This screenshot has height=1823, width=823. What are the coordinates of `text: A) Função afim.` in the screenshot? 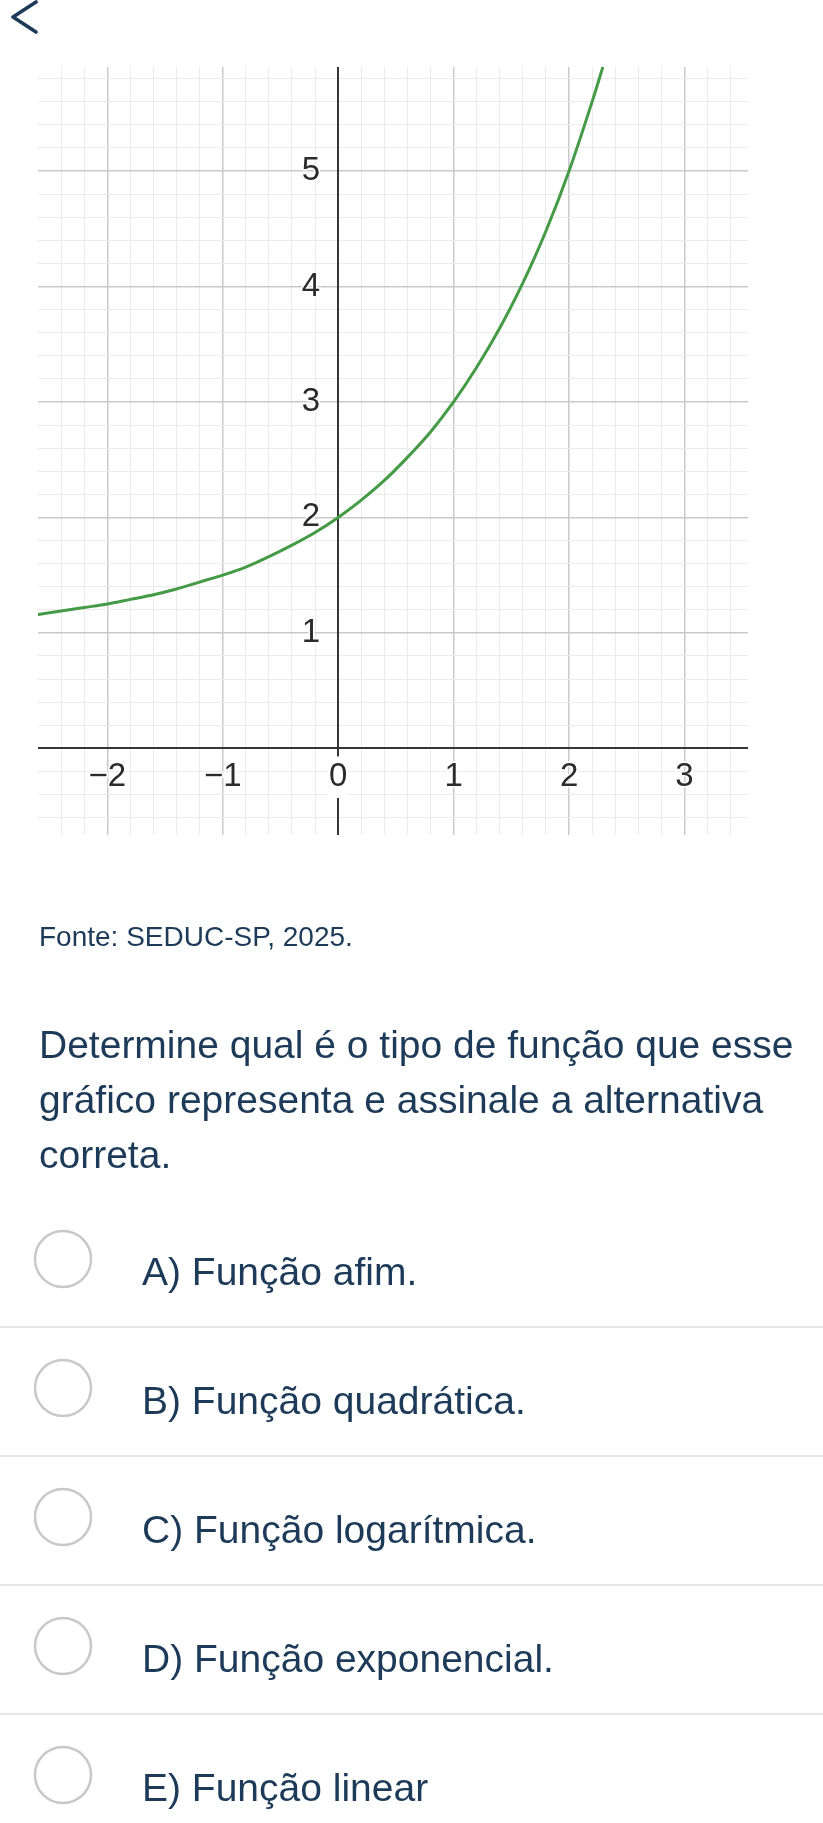 It's located at (280, 1271).